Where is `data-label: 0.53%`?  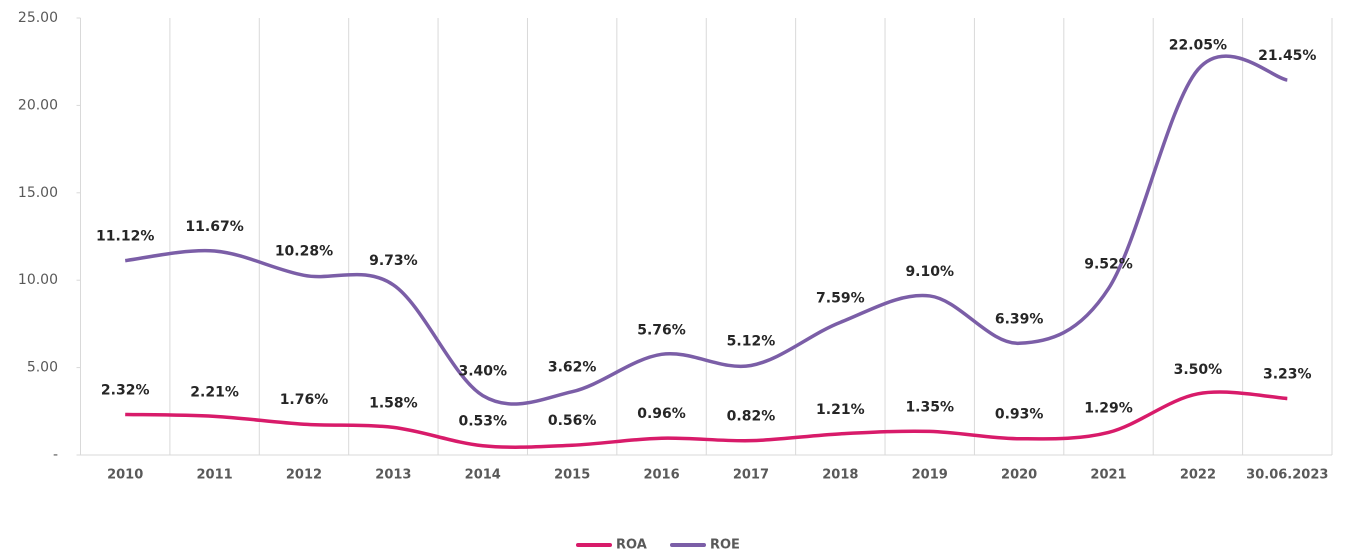 data-label: 0.53% is located at coordinates (482, 422).